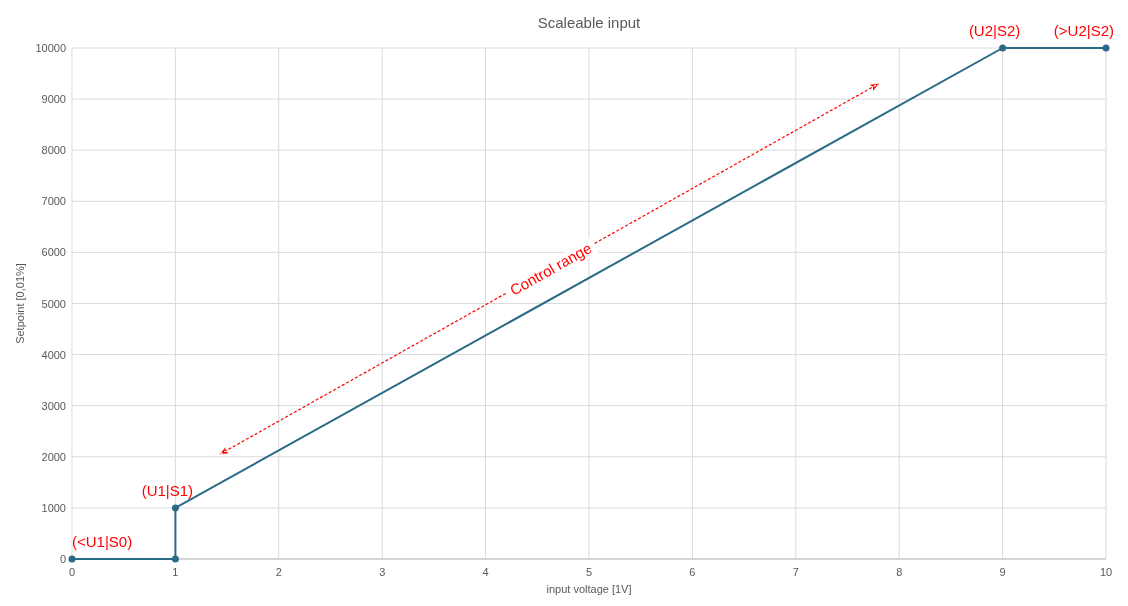 This screenshot has width=1128, height=606. I want to click on y-tick-label: 9000, so click(53, 99).